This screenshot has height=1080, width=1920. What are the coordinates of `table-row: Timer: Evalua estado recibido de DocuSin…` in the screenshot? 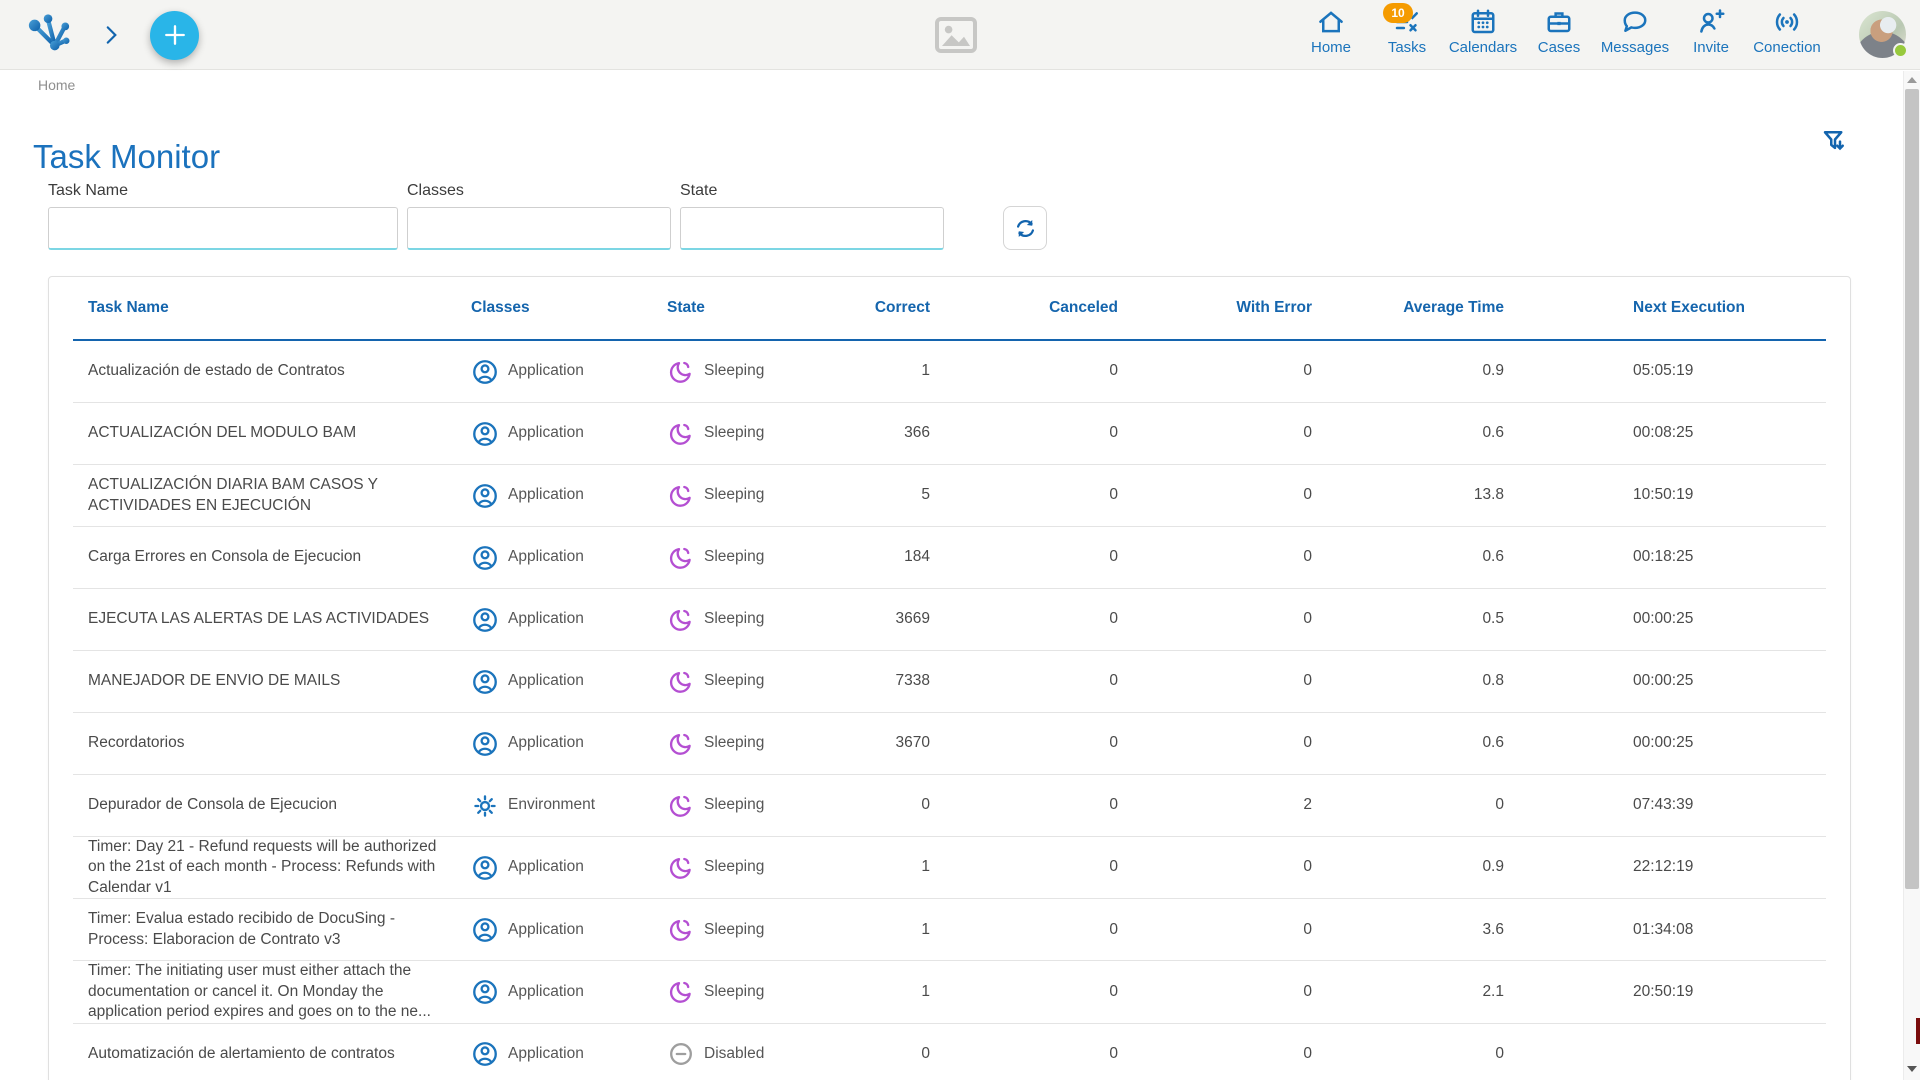 It's located at (949, 930).